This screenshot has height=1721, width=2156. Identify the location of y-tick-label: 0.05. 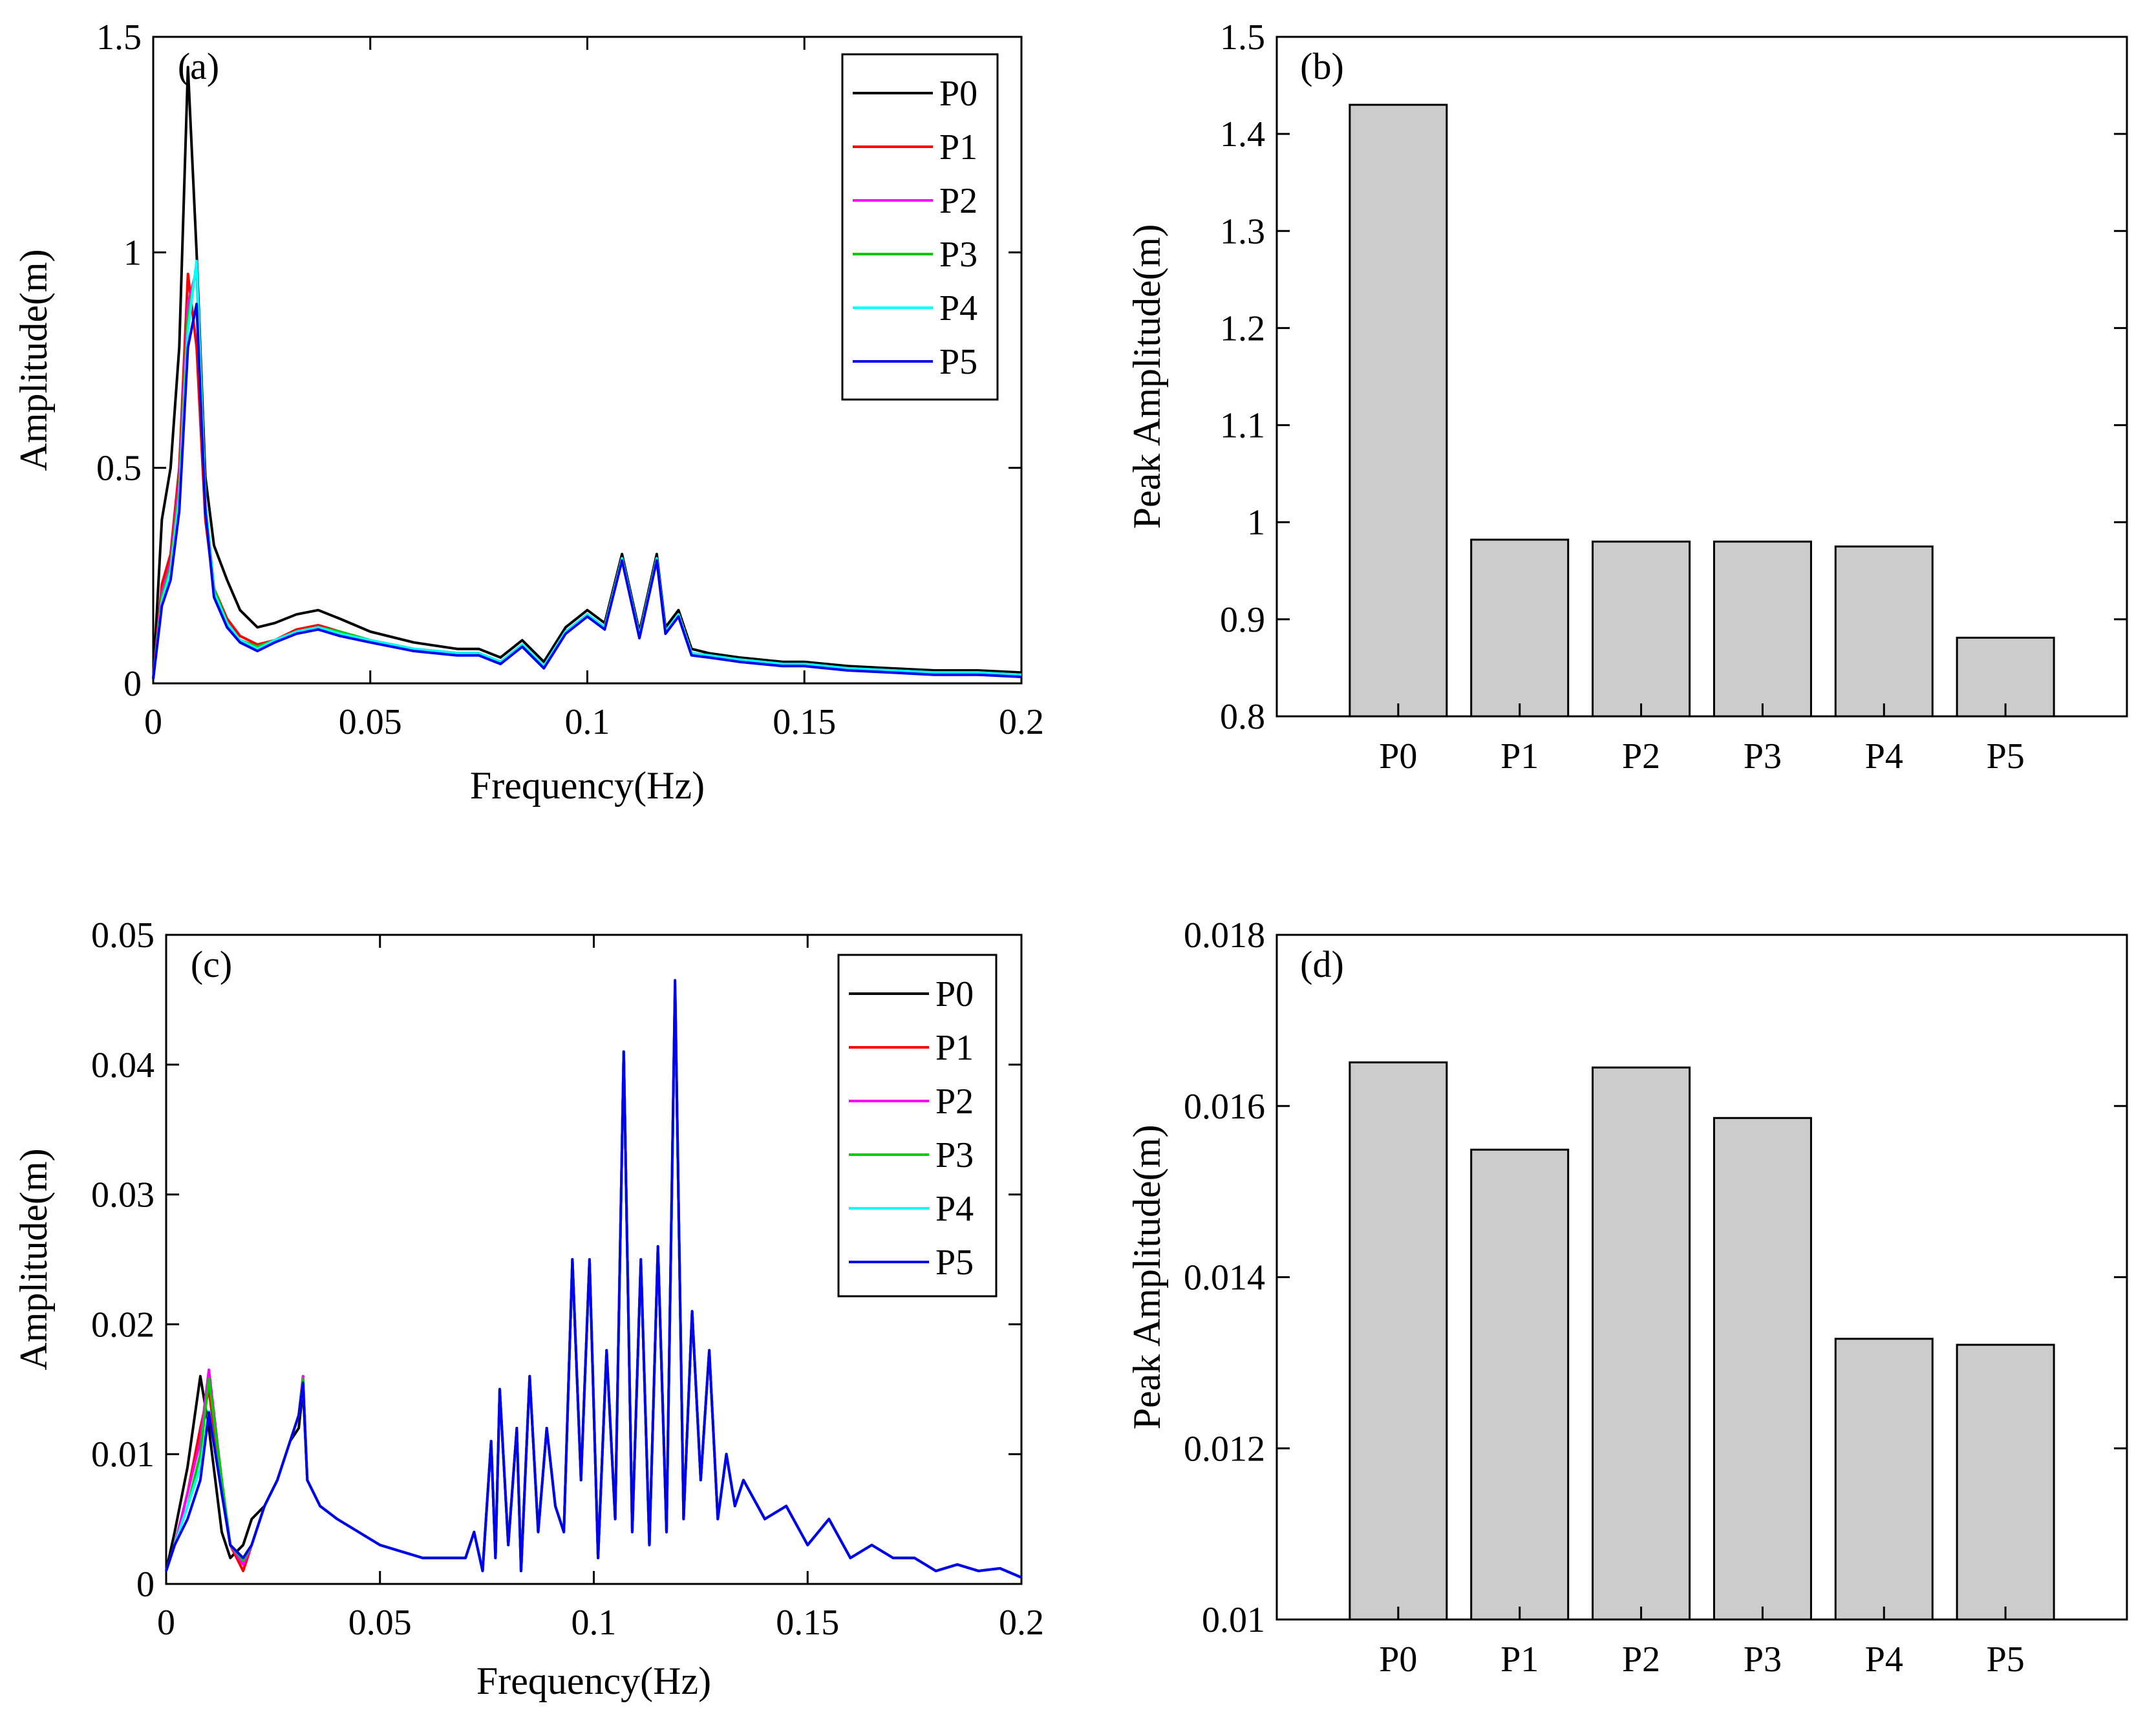
(123, 936).